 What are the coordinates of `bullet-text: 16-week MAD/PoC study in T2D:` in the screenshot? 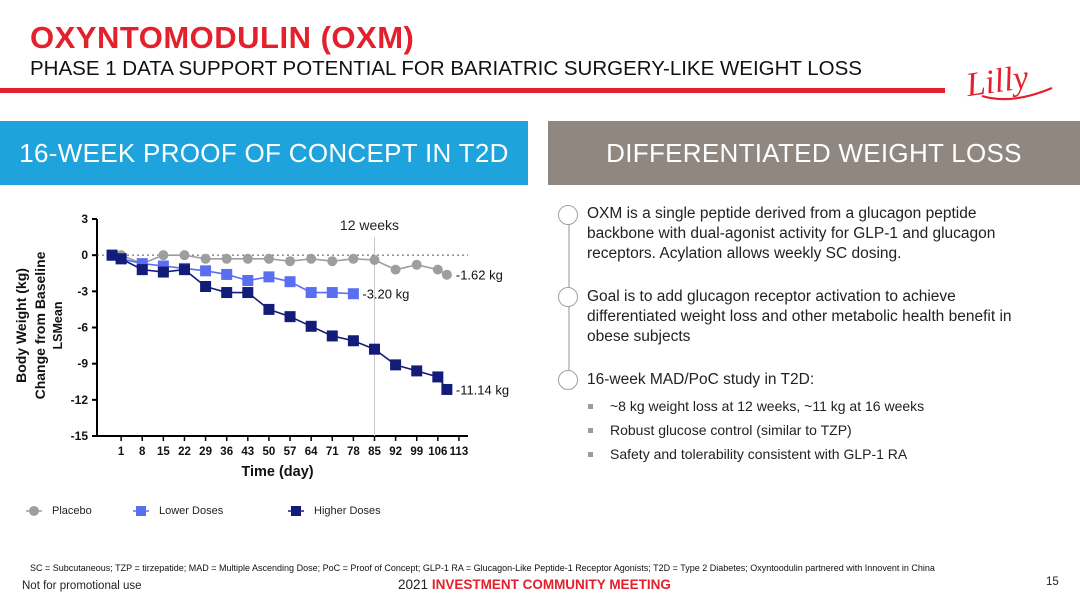 It's located at (701, 379).